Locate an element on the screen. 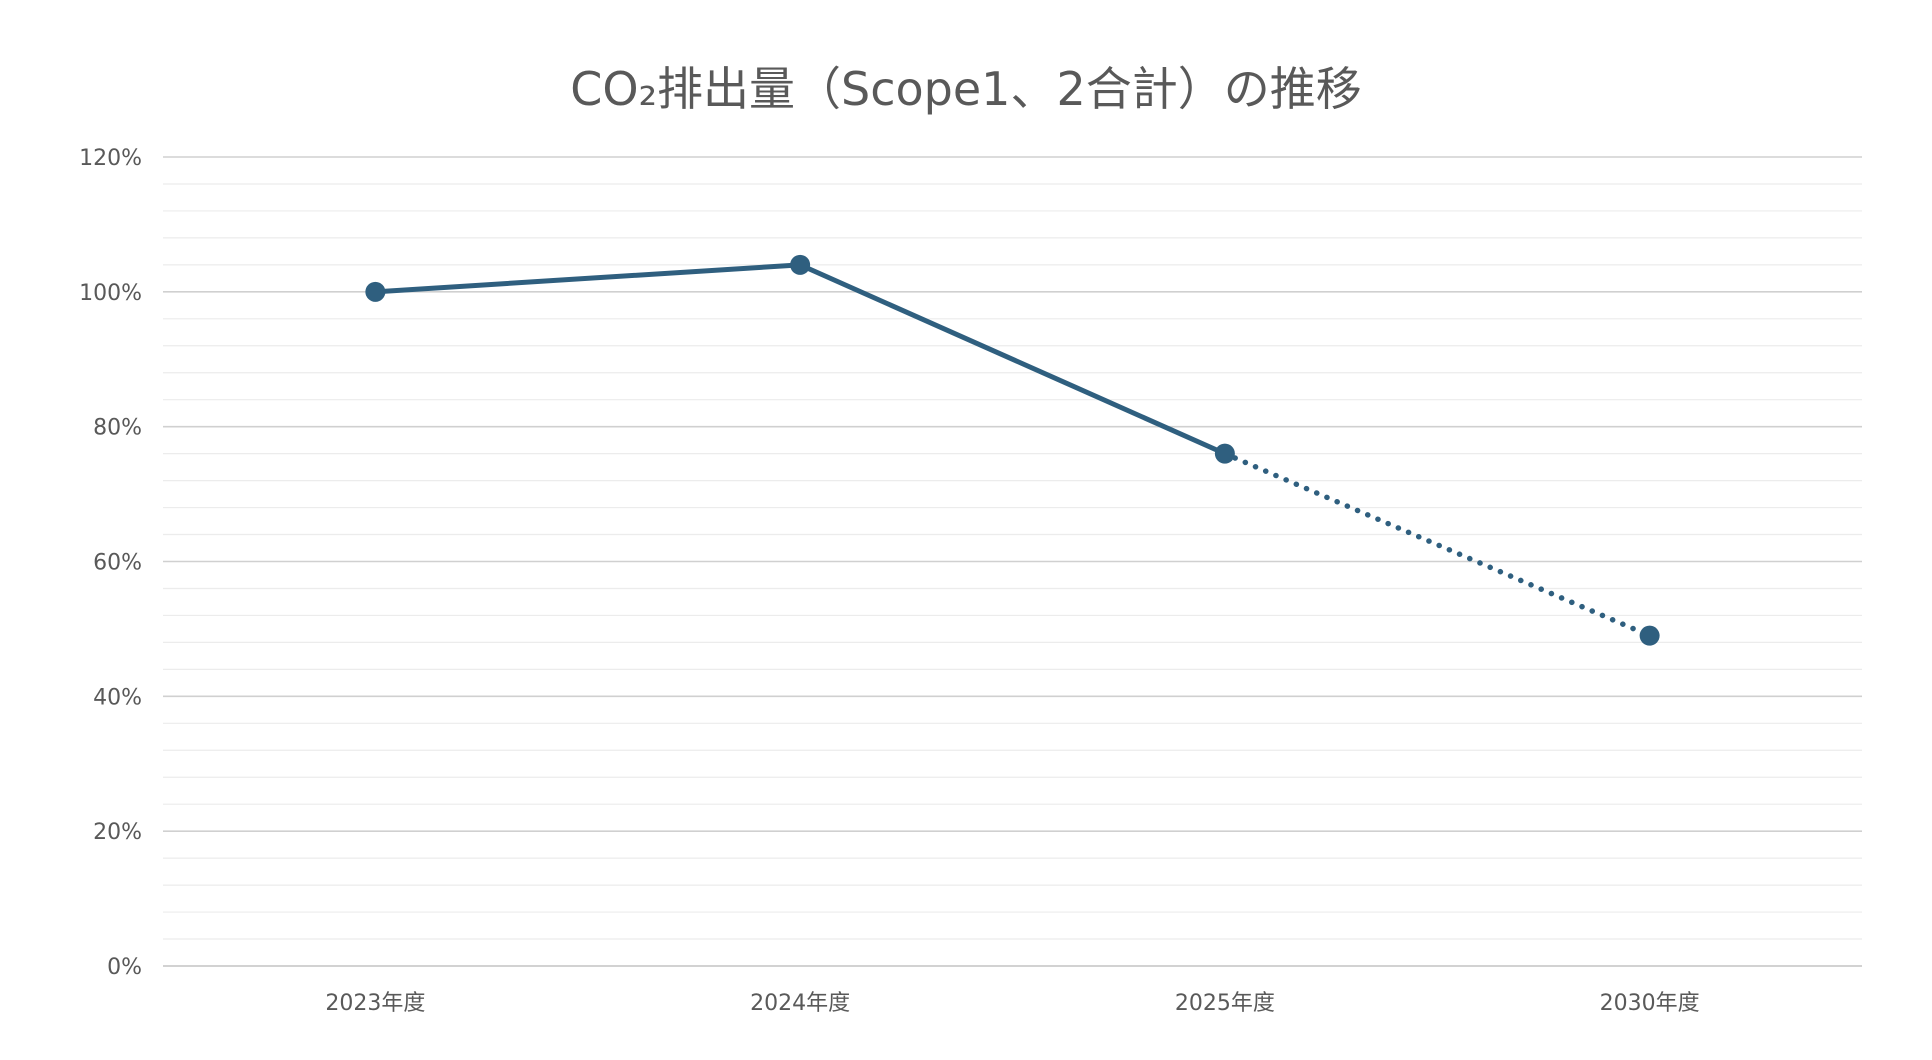 This screenshot has height=1060, width=1932. y-tick-label: 0% is located at coordinates (124, 967).